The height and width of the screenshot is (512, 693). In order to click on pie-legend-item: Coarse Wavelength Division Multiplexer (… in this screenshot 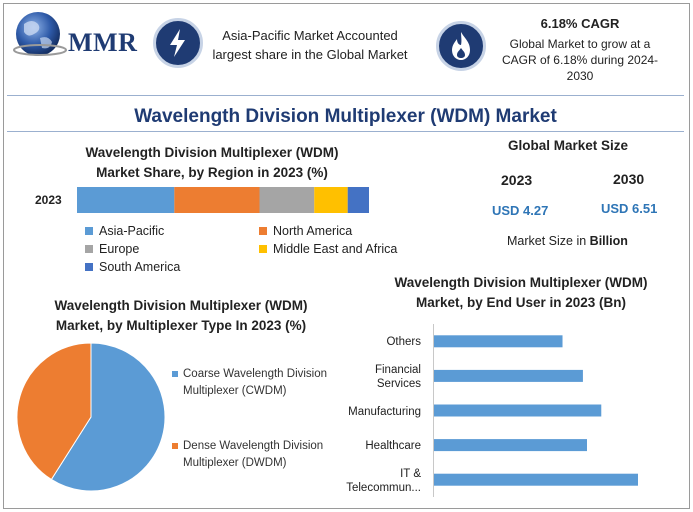, I will do `click(257, 383)`.